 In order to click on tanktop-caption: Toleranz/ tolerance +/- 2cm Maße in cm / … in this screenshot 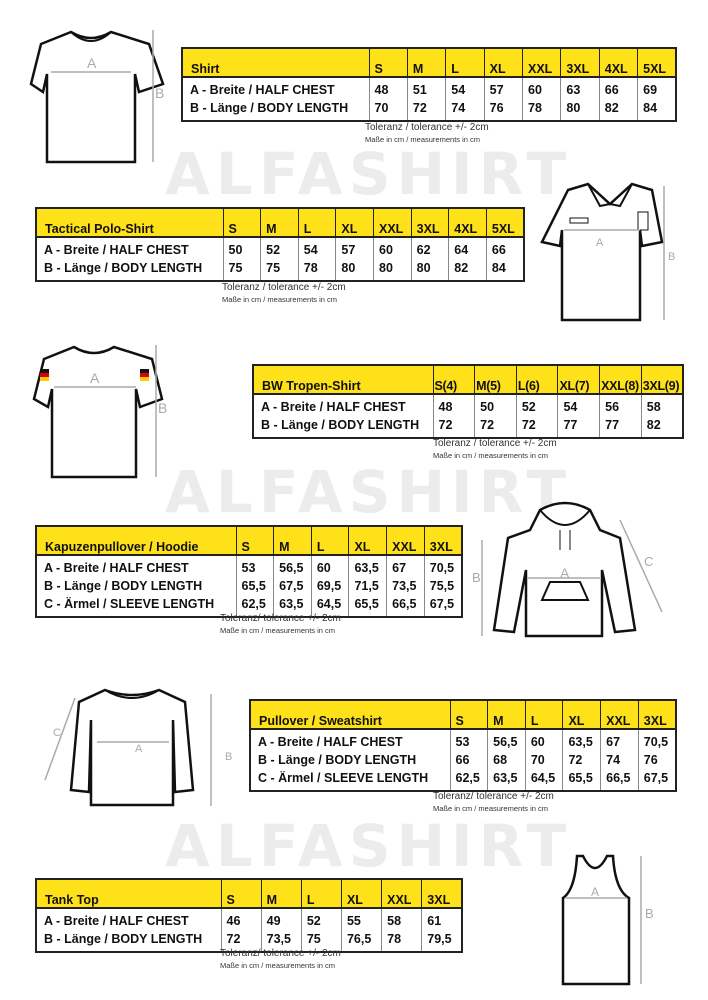, I will do `click(280, 960)`.